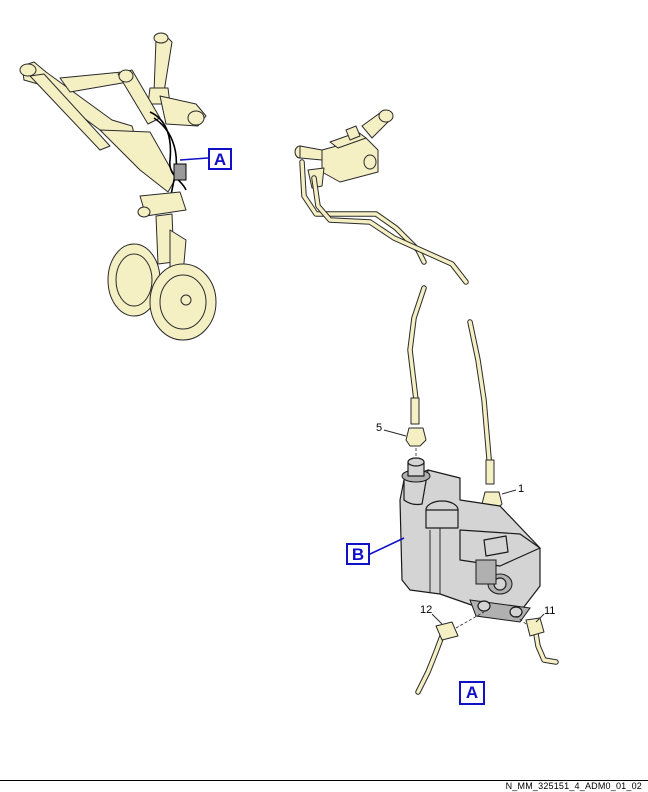  Describe the element at coordinates (472, 693) in the screenshot. I see `callout-a-lower: A` at that location.